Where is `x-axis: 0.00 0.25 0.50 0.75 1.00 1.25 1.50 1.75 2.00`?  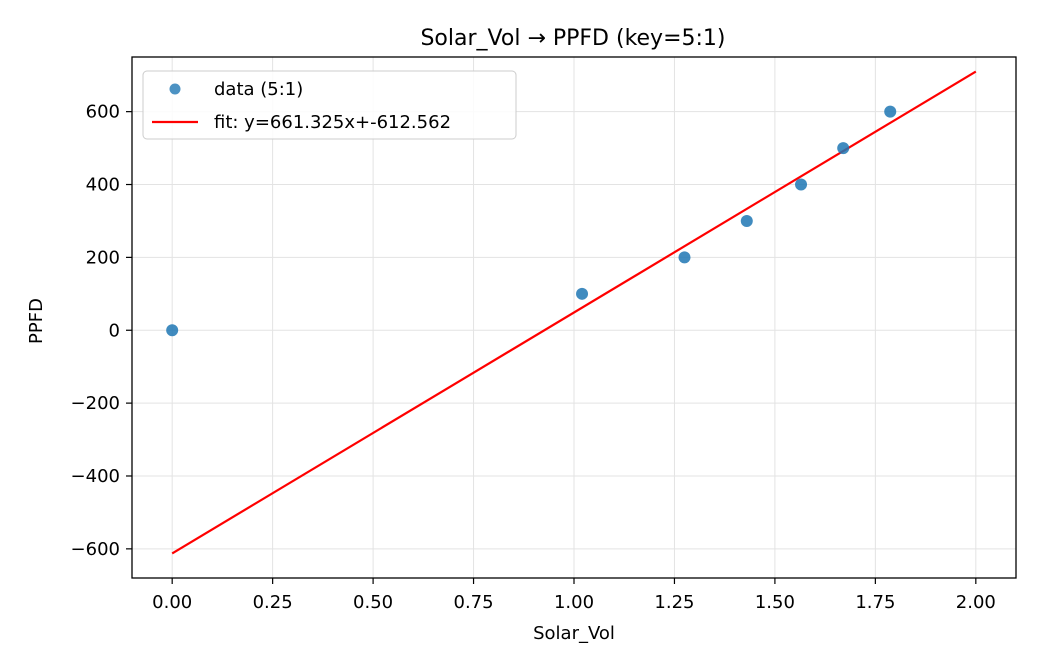
x-axis: 0.00 0.25 0.50 0.75 1.00 1.25 1.50 1.75 2.00 is located at coordinates (574, 595).